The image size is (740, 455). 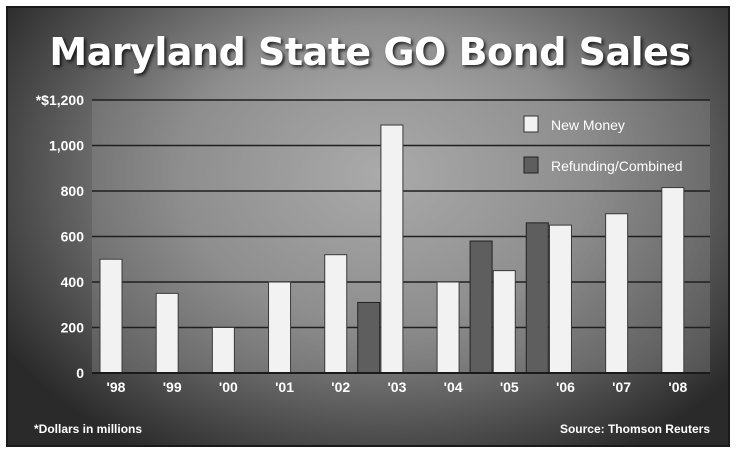 I want to click on y-tick-label: 200, so click(x=73, y=328).